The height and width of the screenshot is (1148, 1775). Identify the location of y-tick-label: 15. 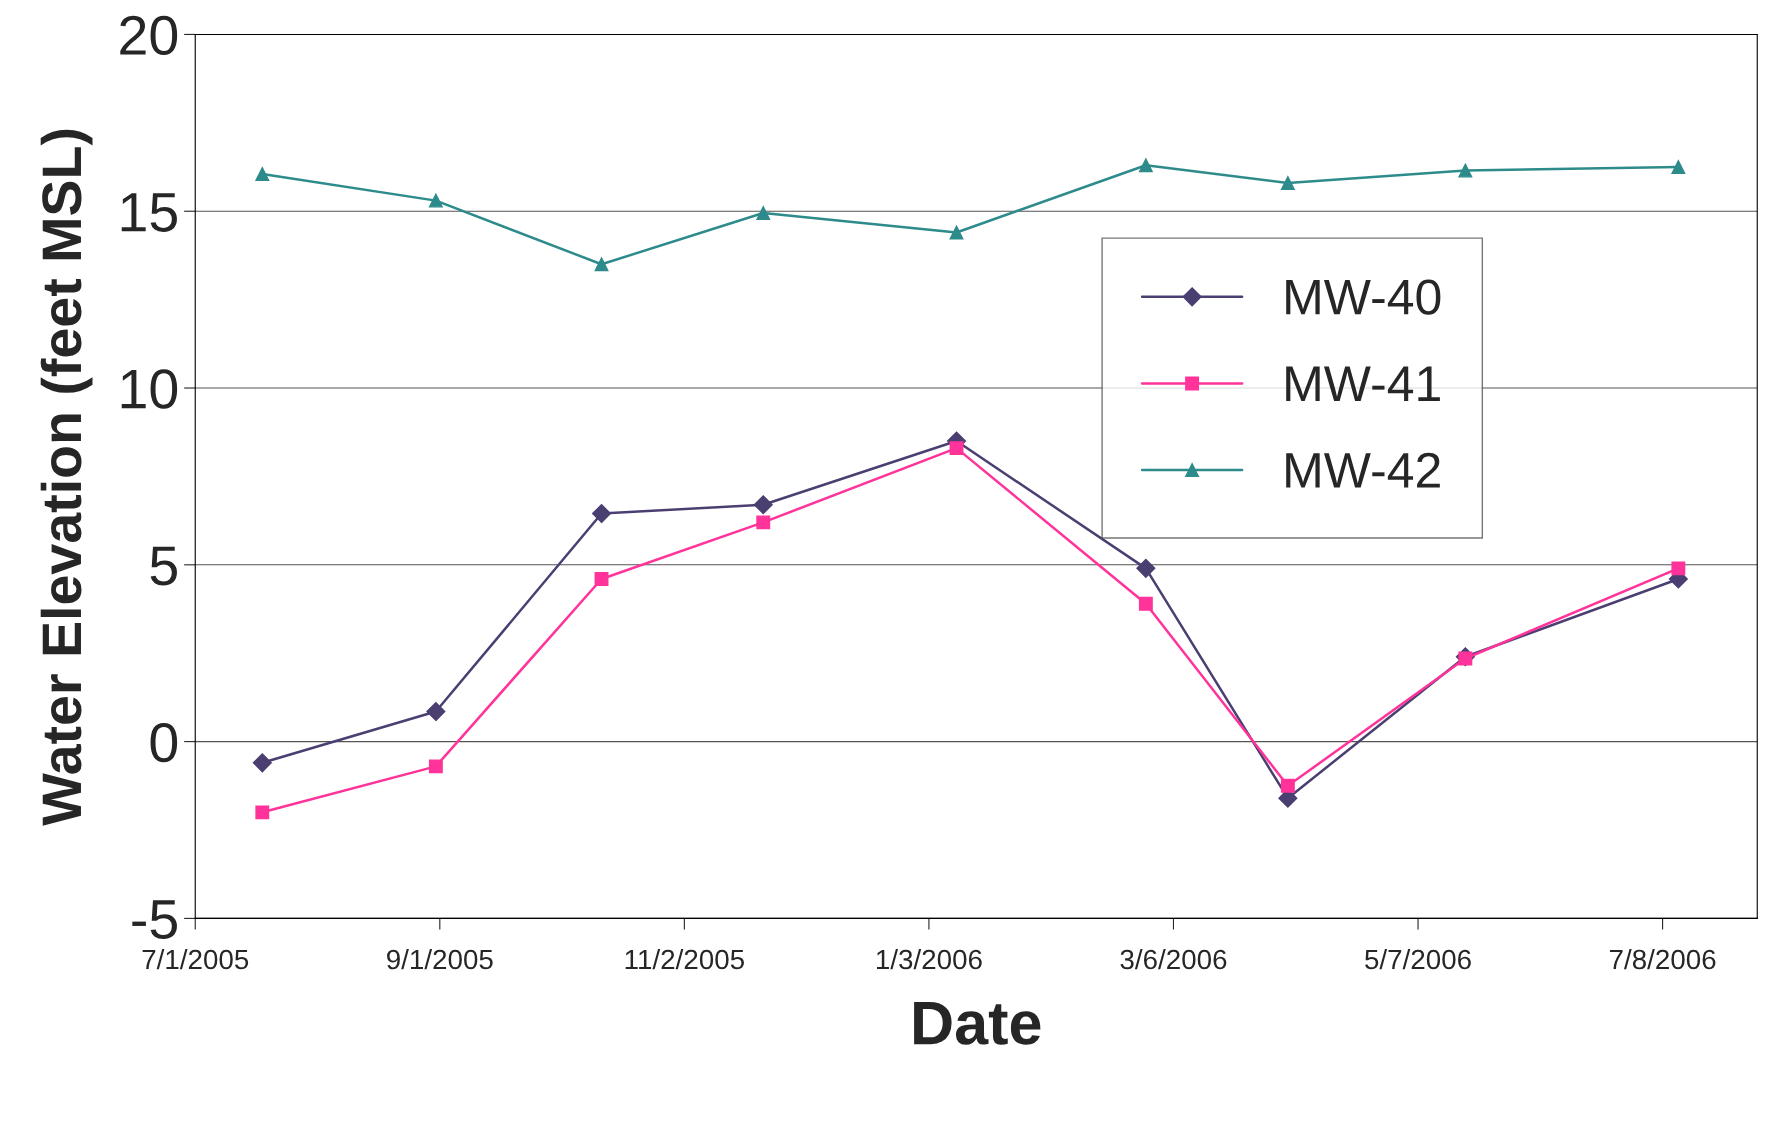
(149, 212).